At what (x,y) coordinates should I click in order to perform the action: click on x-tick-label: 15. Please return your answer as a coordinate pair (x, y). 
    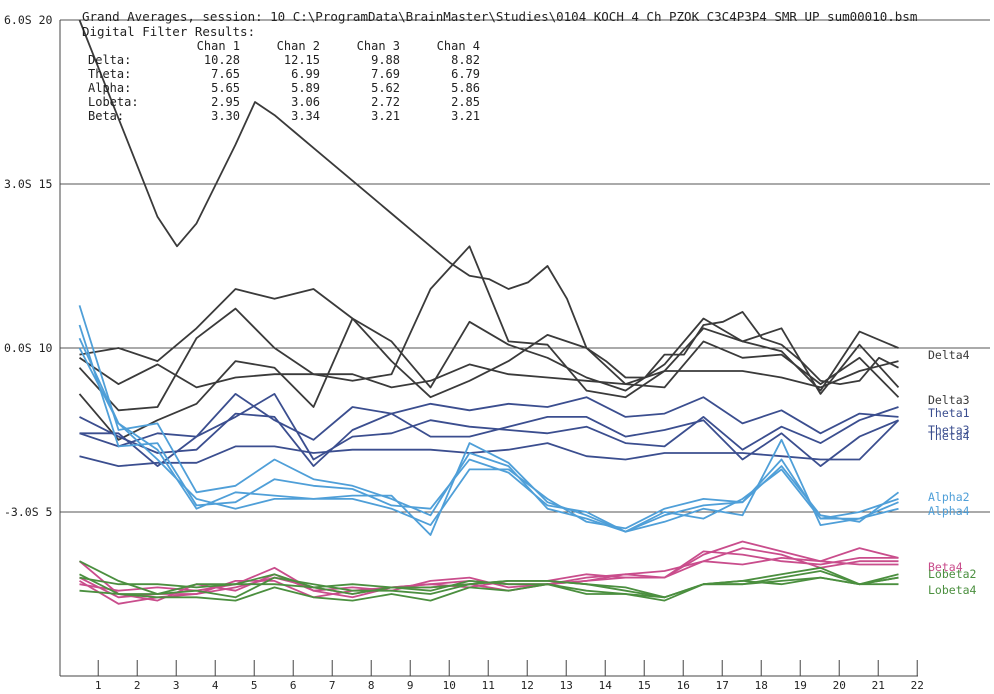
    Looking at the image, I should click on (644, 685).